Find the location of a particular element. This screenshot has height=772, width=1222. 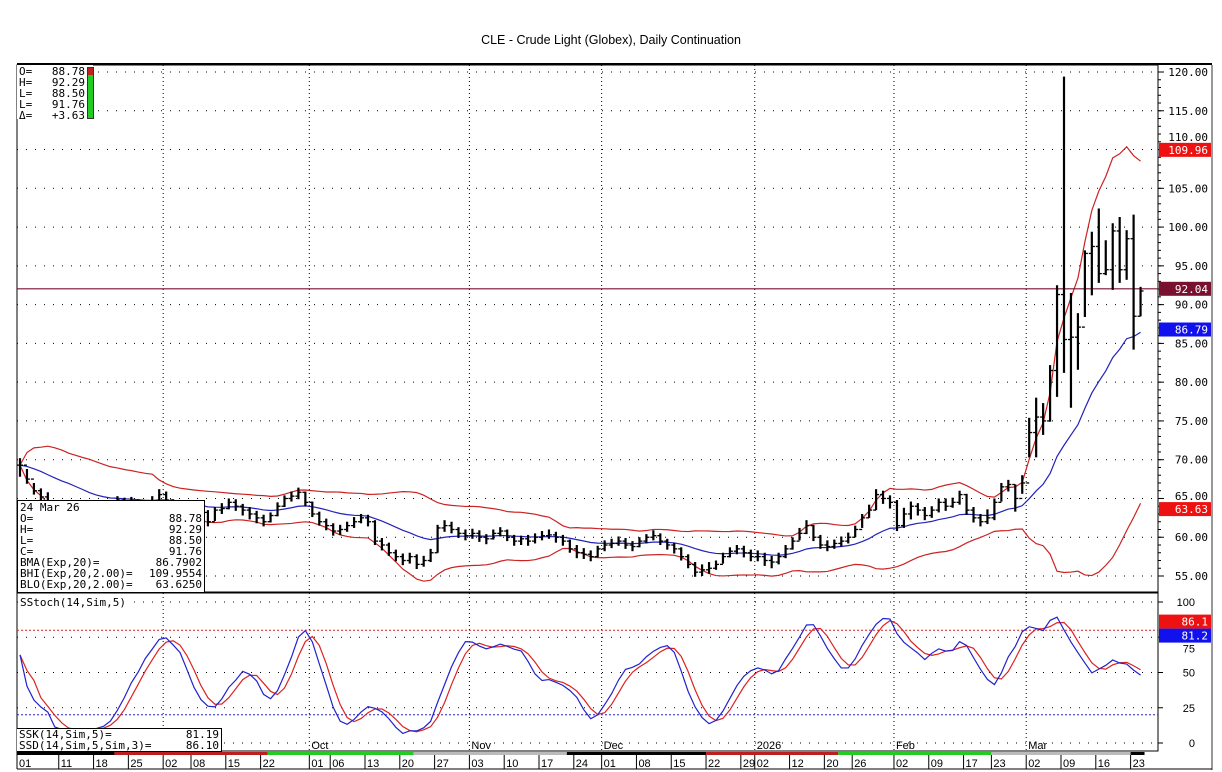

date-tick-label: 10 is located at coordinates (512, 764).